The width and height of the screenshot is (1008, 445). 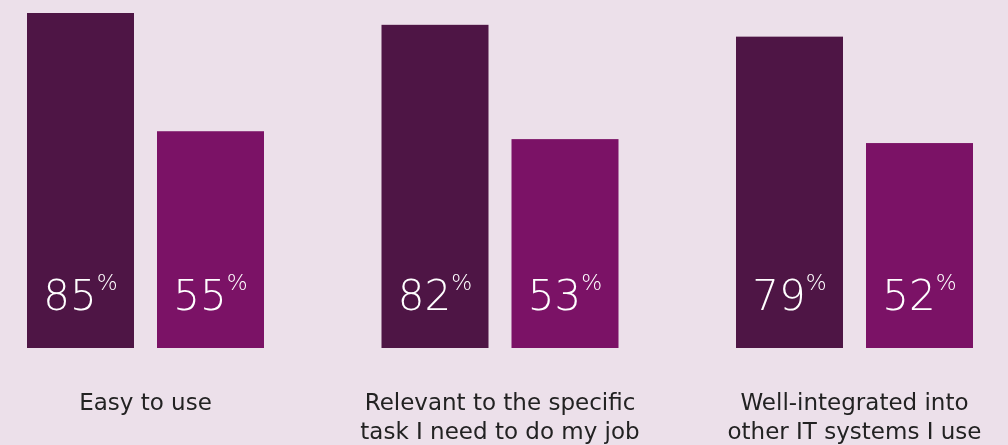 What do you see at coordinates (854, 416) in the screenshot?
I see `x-tick-label: Well-integrated into other IT systems I use` at bounding box center [854, 416].